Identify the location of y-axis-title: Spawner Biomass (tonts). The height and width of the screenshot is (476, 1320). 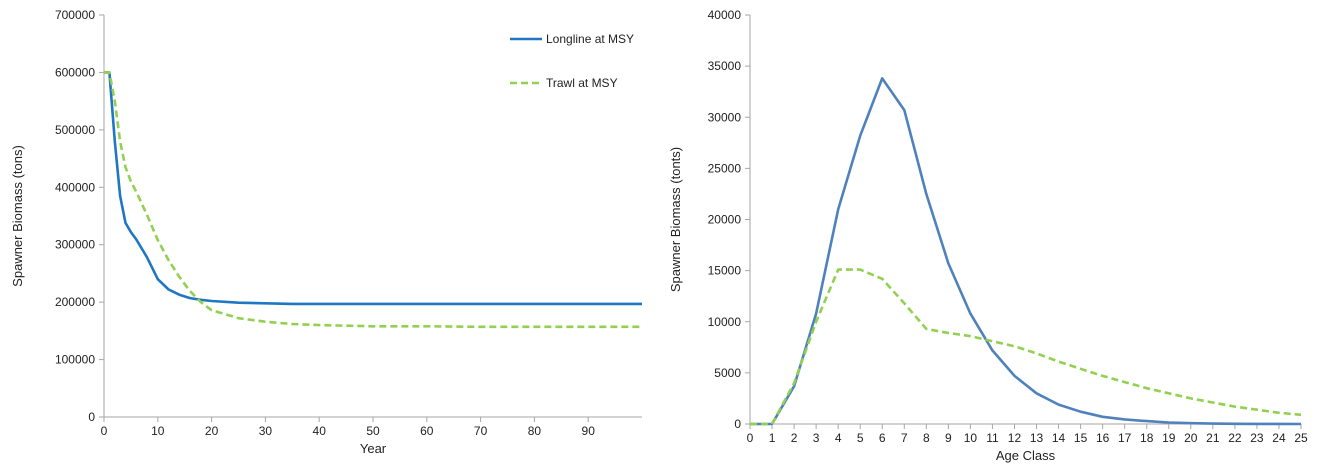
(675, 219).